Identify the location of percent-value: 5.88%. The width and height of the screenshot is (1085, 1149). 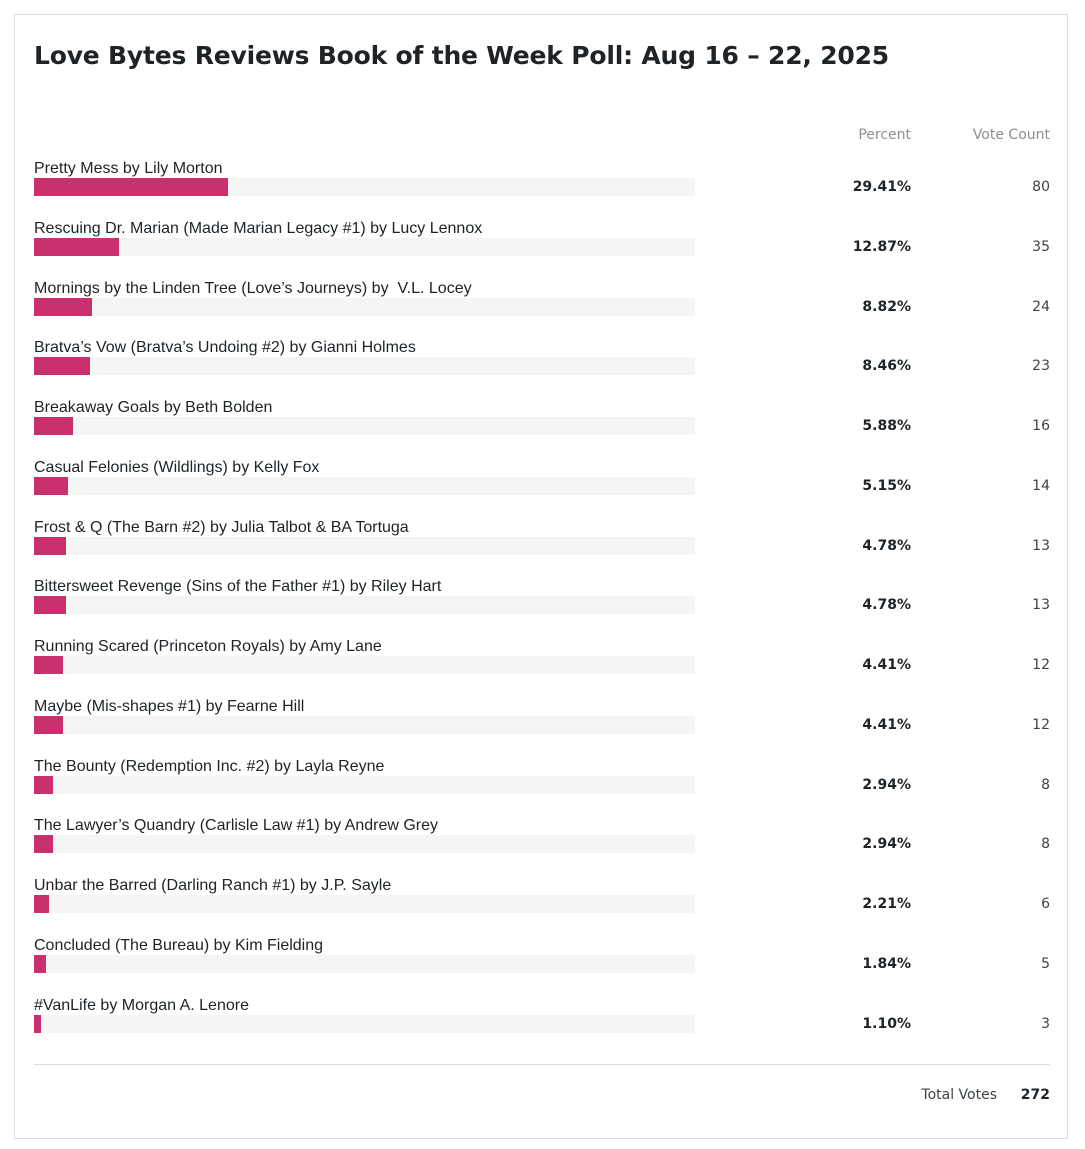
(886, 426).